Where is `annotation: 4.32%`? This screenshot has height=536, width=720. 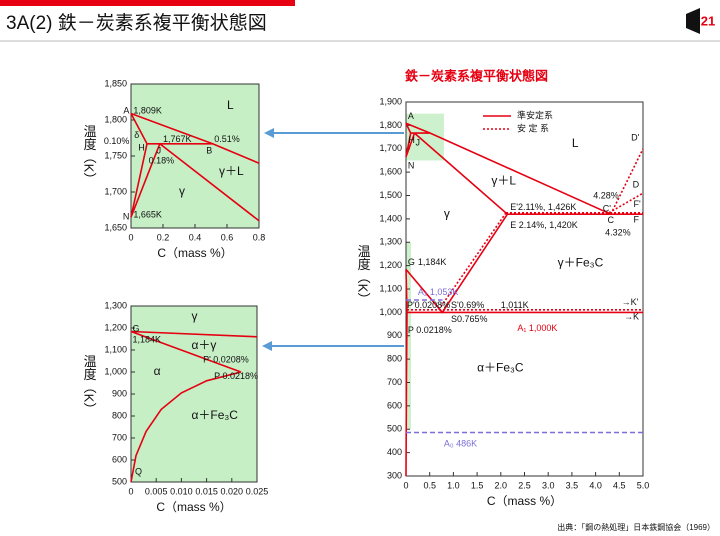 annotation: 4.32% is located at coordinates (618, 233).